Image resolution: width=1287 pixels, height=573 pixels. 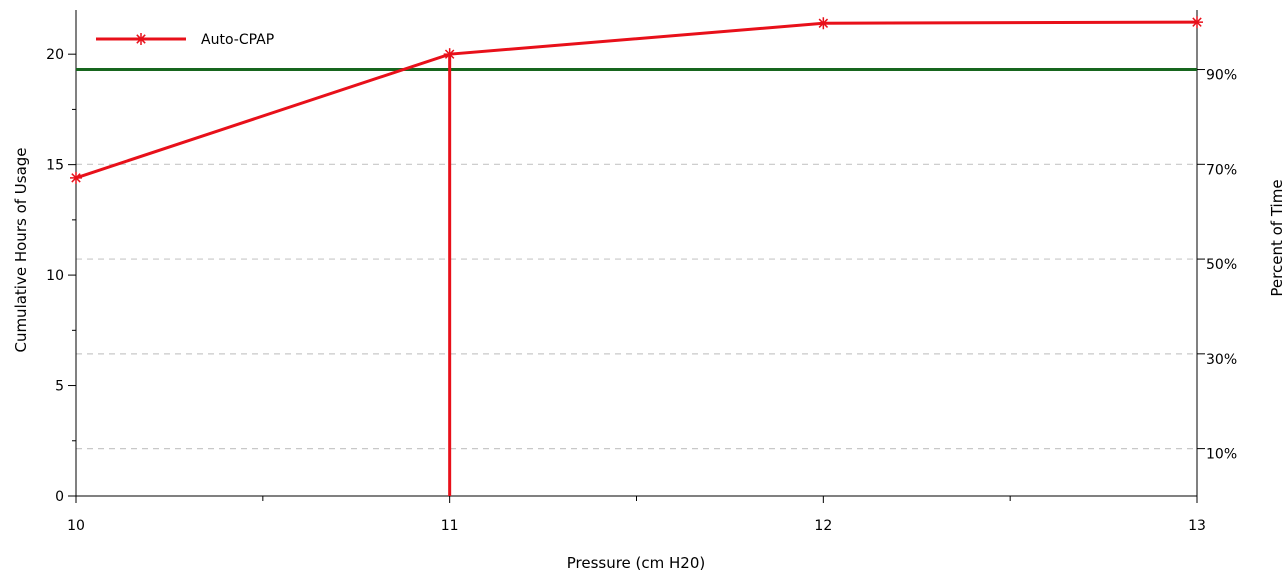 I want to click on x-tick-label-12: 12, so click(x=823, y=526).